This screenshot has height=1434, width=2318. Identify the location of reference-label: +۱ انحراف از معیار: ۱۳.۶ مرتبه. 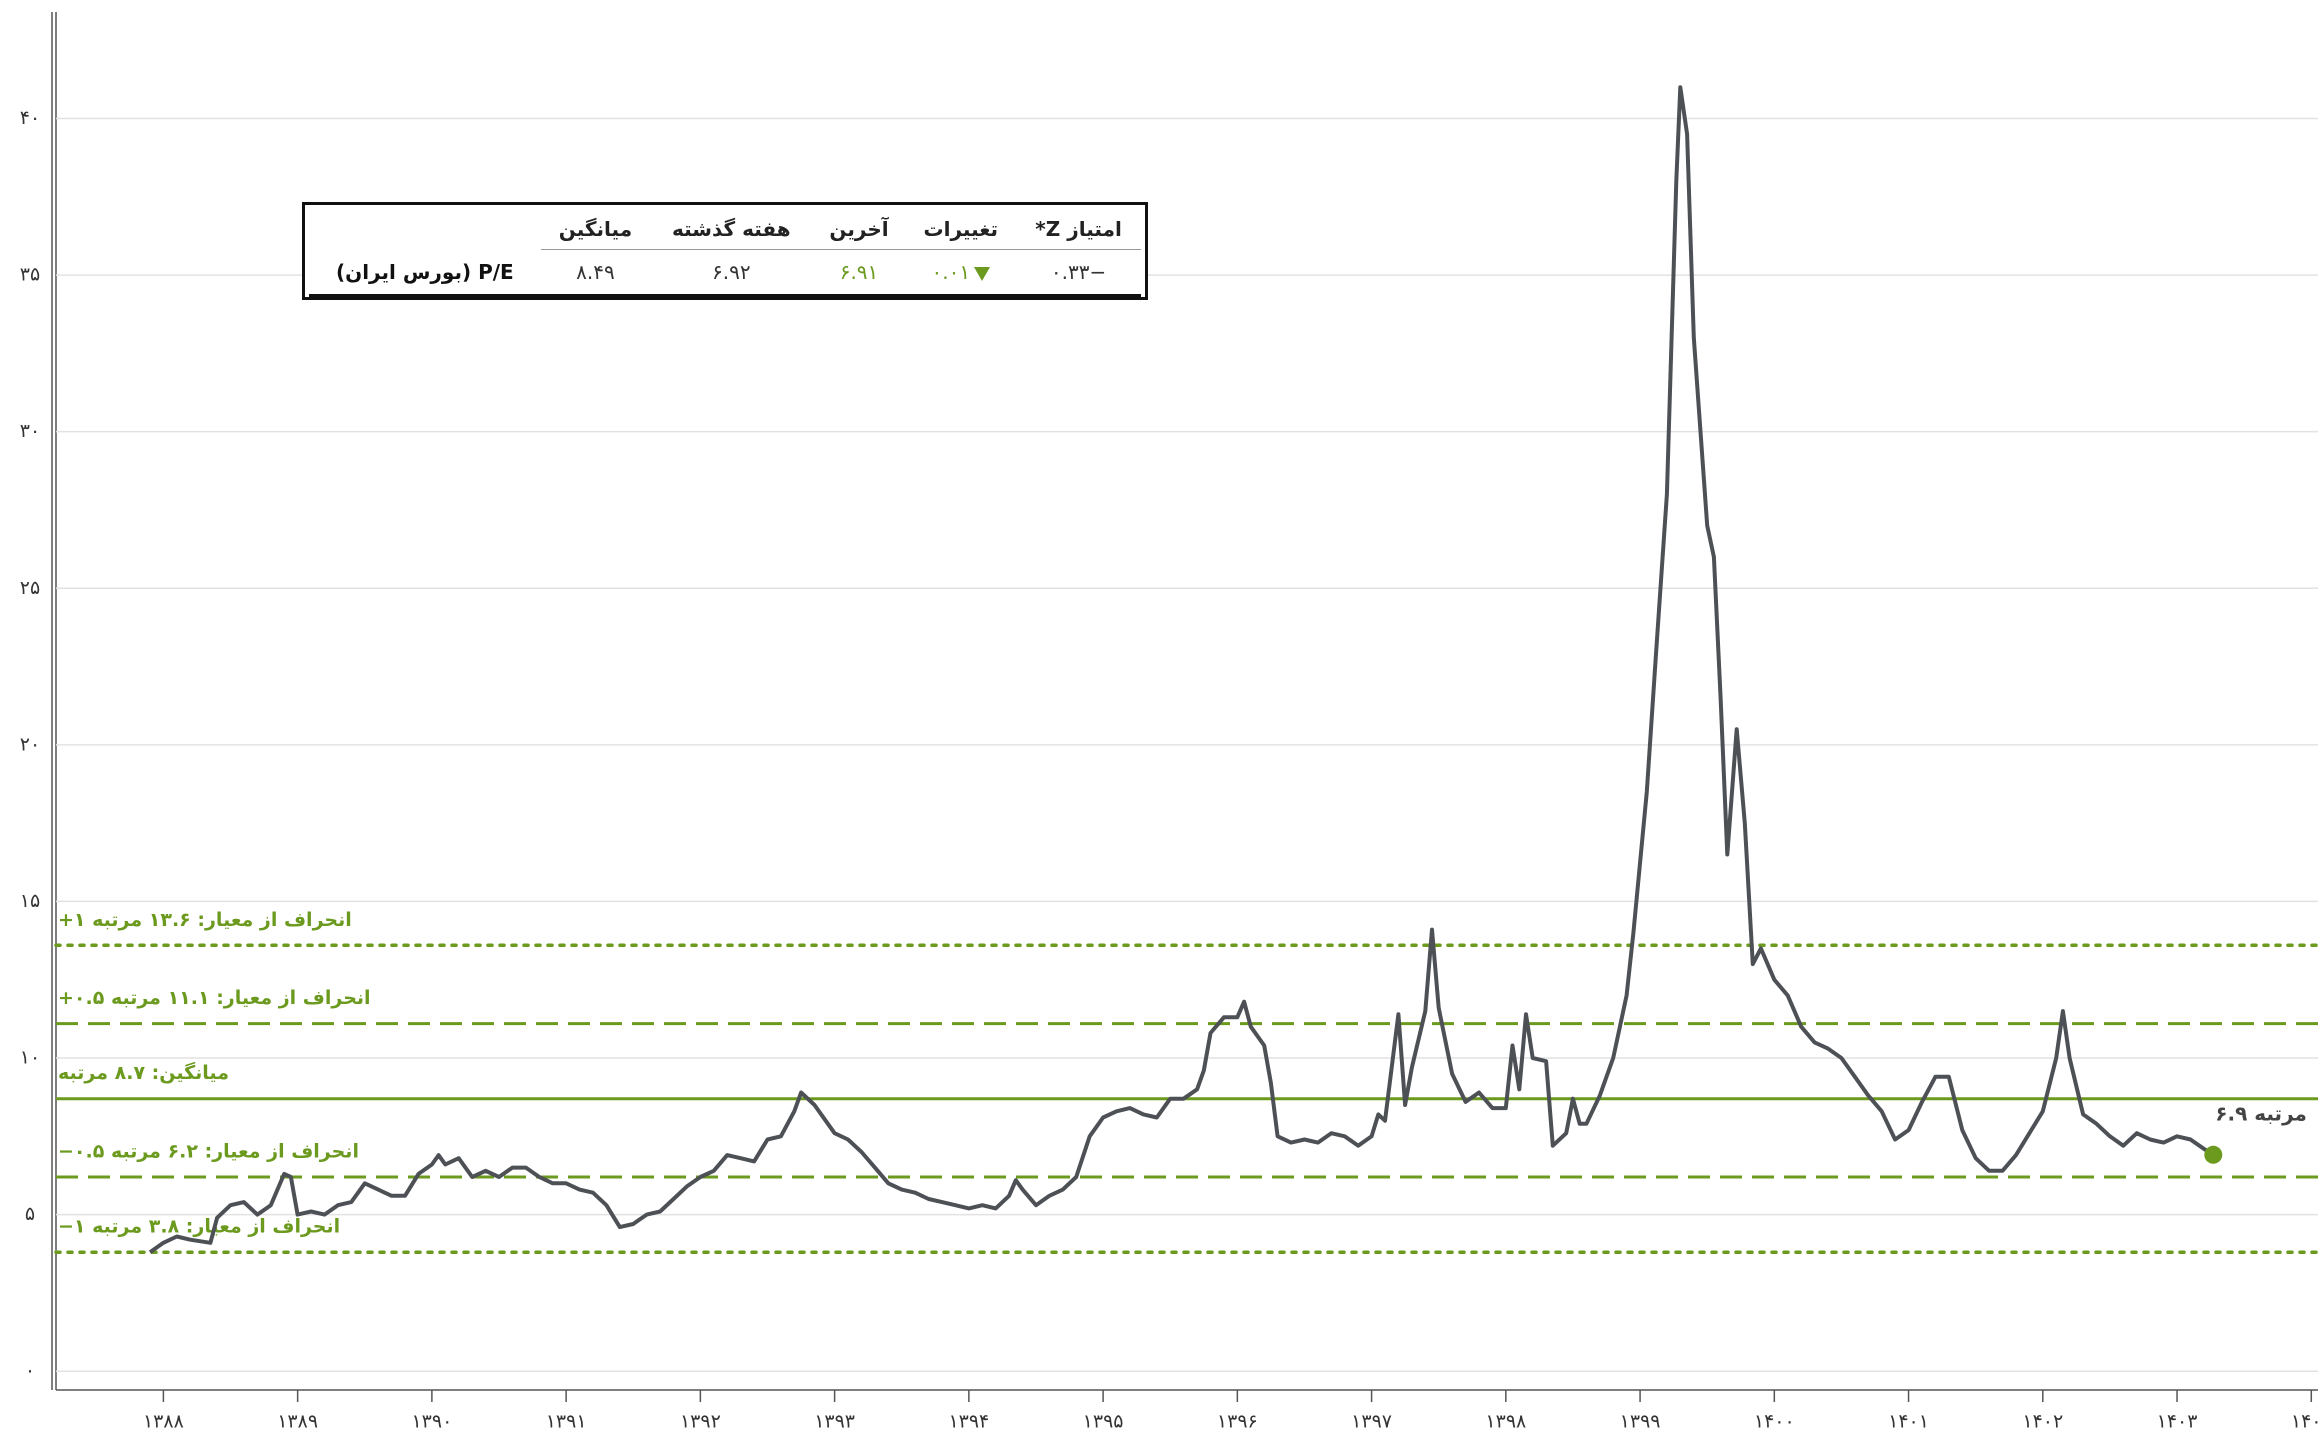
(205, 920).